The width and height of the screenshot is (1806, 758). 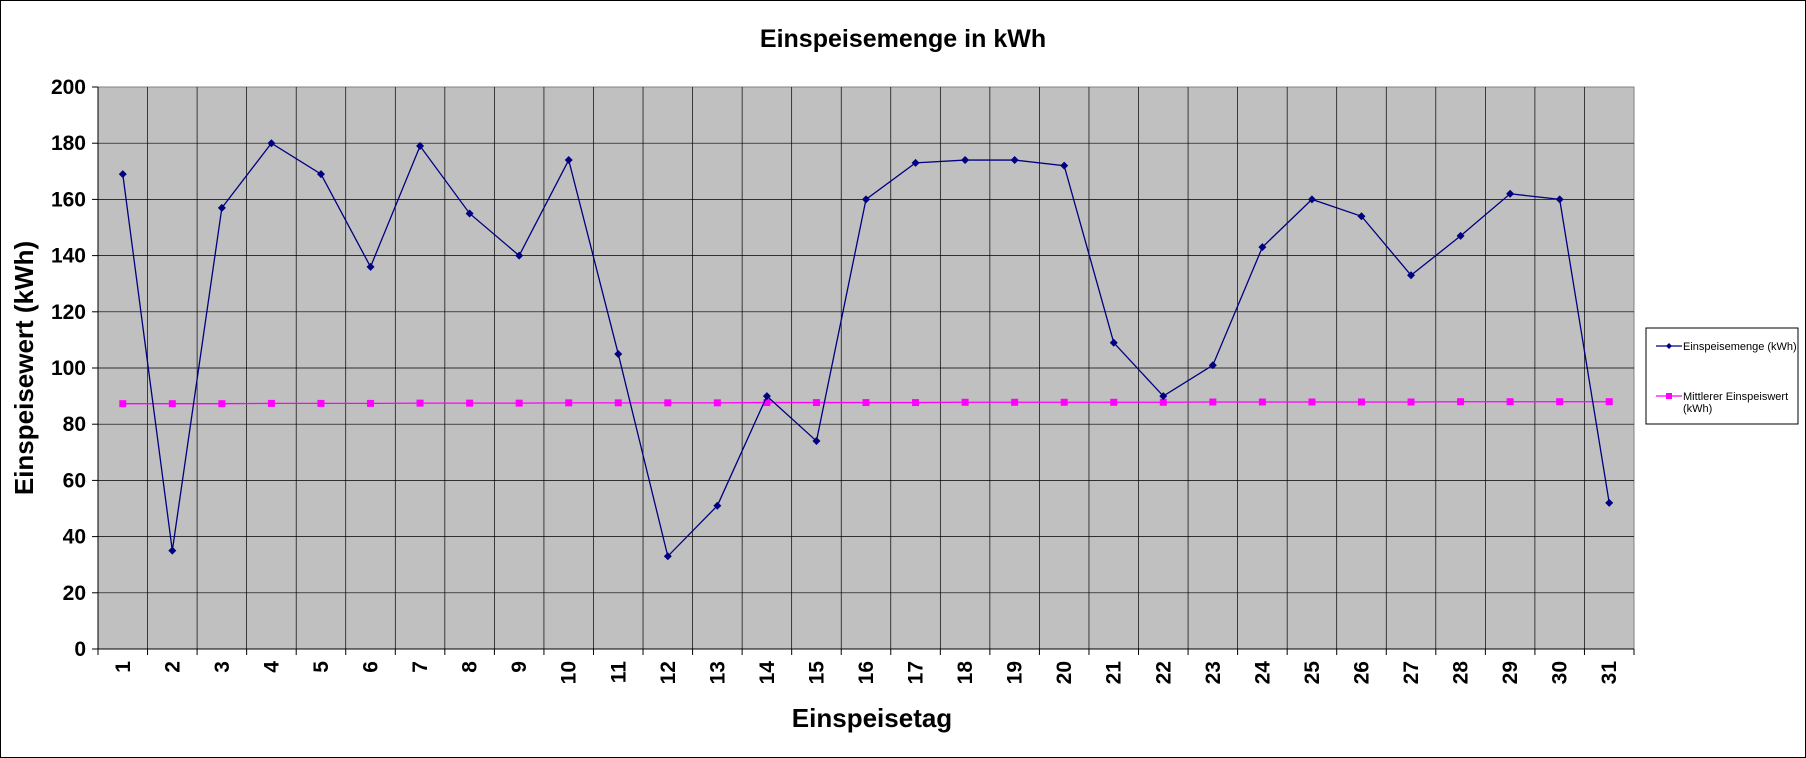 I want to click on x-tick-label: 2, so click(x=172, y=667).